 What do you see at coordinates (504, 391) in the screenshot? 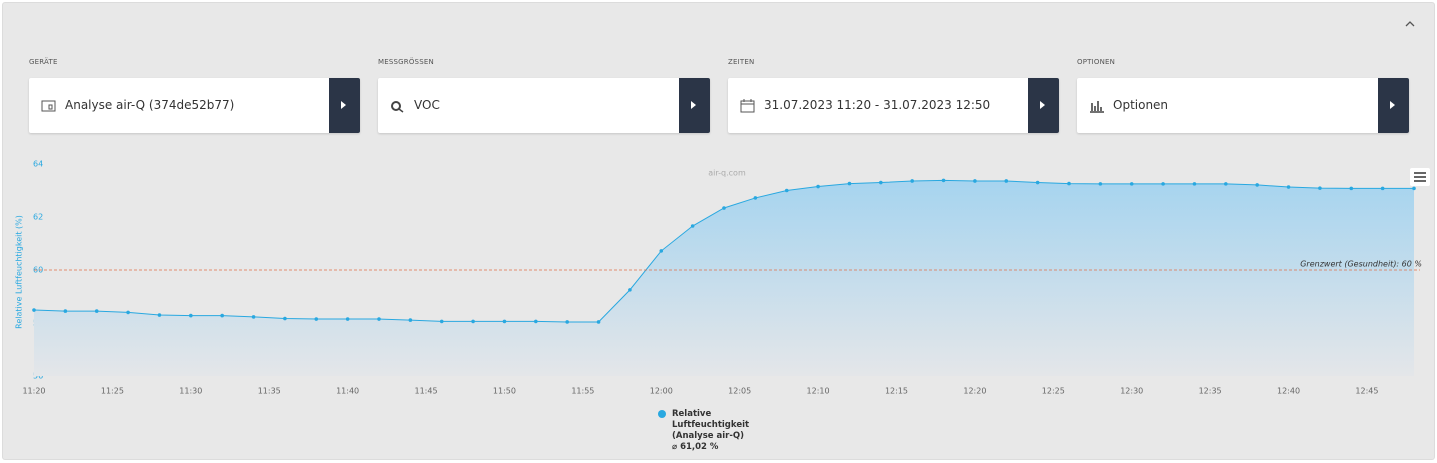
I see `x-tick-label: 11:50` at bounding box center [504, 391].